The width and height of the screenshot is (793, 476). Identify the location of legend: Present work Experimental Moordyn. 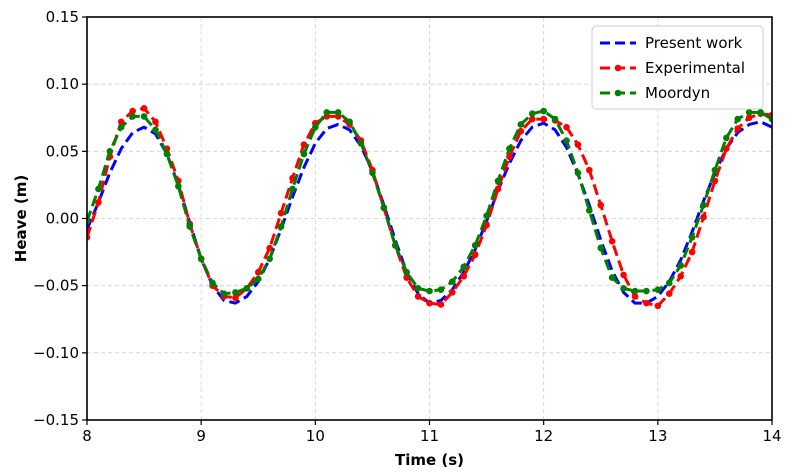
(677, 67).